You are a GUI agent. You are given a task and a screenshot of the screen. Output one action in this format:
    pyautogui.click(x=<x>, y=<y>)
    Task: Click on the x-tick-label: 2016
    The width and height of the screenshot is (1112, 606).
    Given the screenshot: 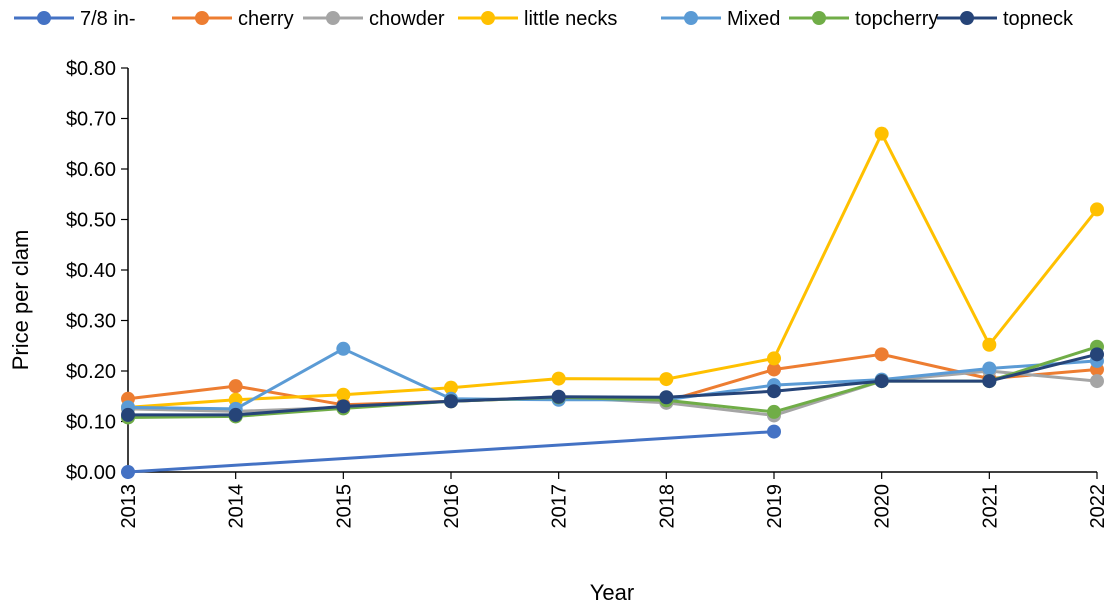 What is the action you would take?
    pyautogui.click(x=452, y=506)
    